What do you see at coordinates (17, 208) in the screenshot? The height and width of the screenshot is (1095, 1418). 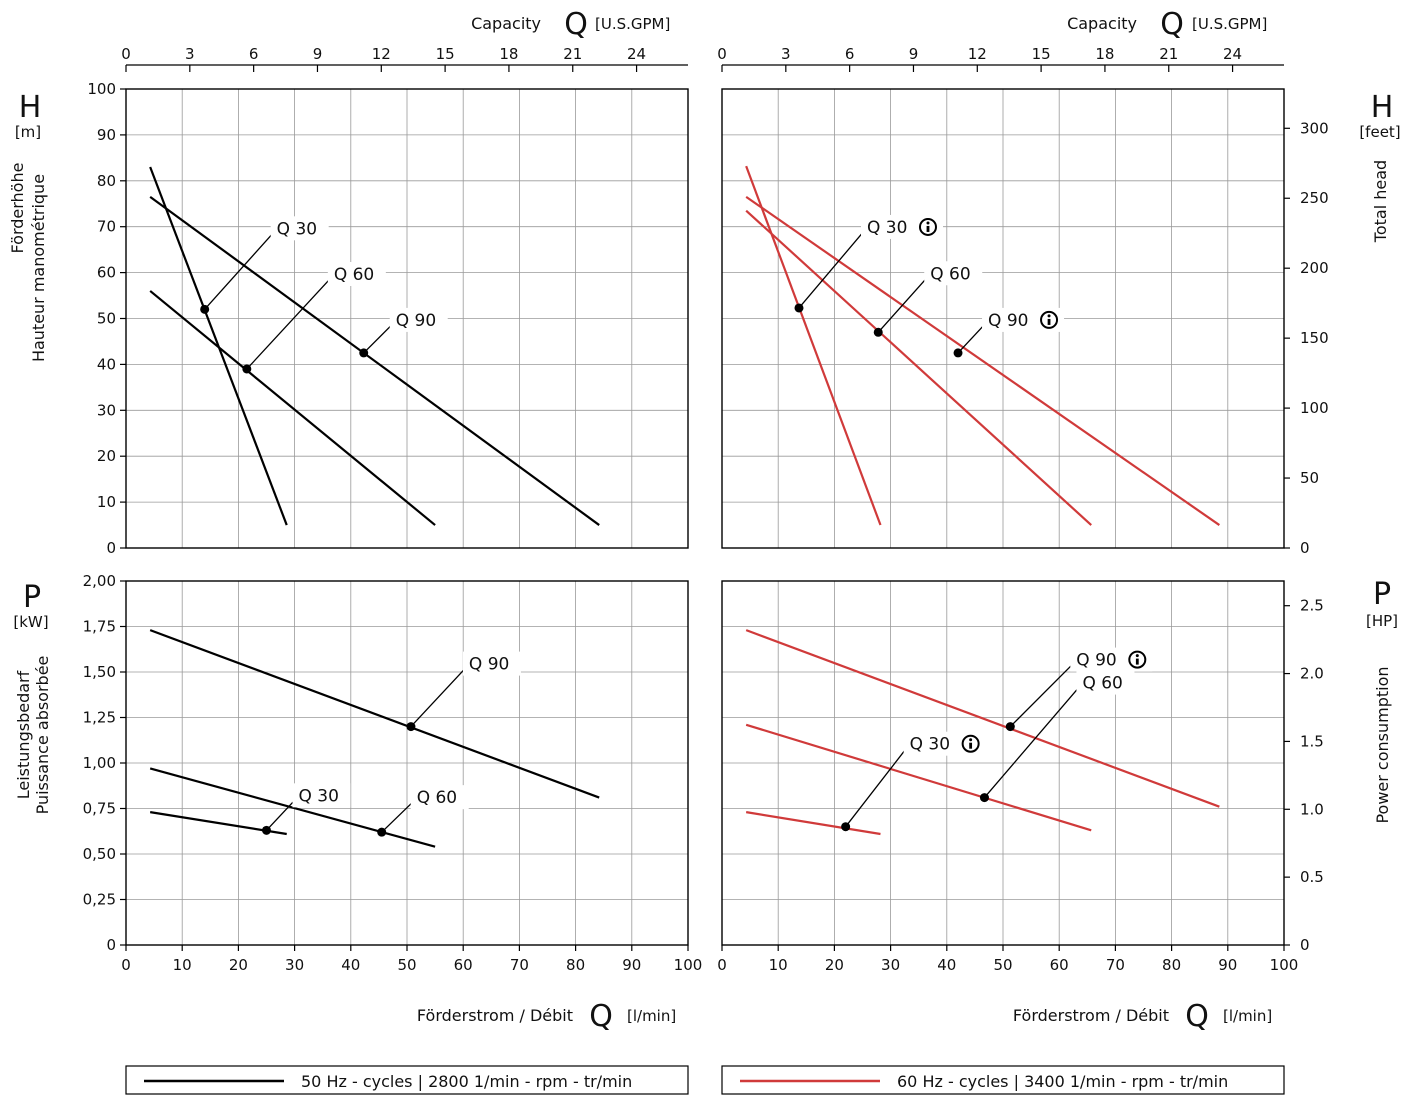 I see `head-left-label-de: Förderhöhe` at bounding box center [17, 208].